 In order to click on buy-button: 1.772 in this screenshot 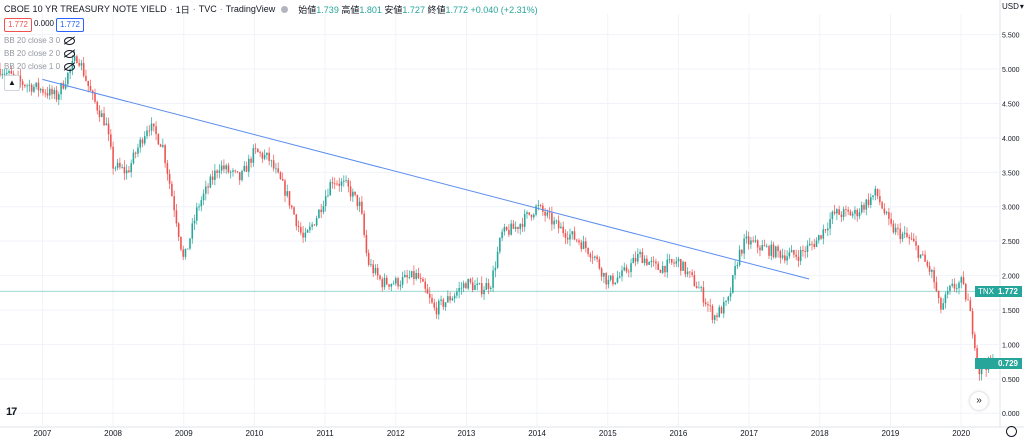, I will do `click(70, 25)`.